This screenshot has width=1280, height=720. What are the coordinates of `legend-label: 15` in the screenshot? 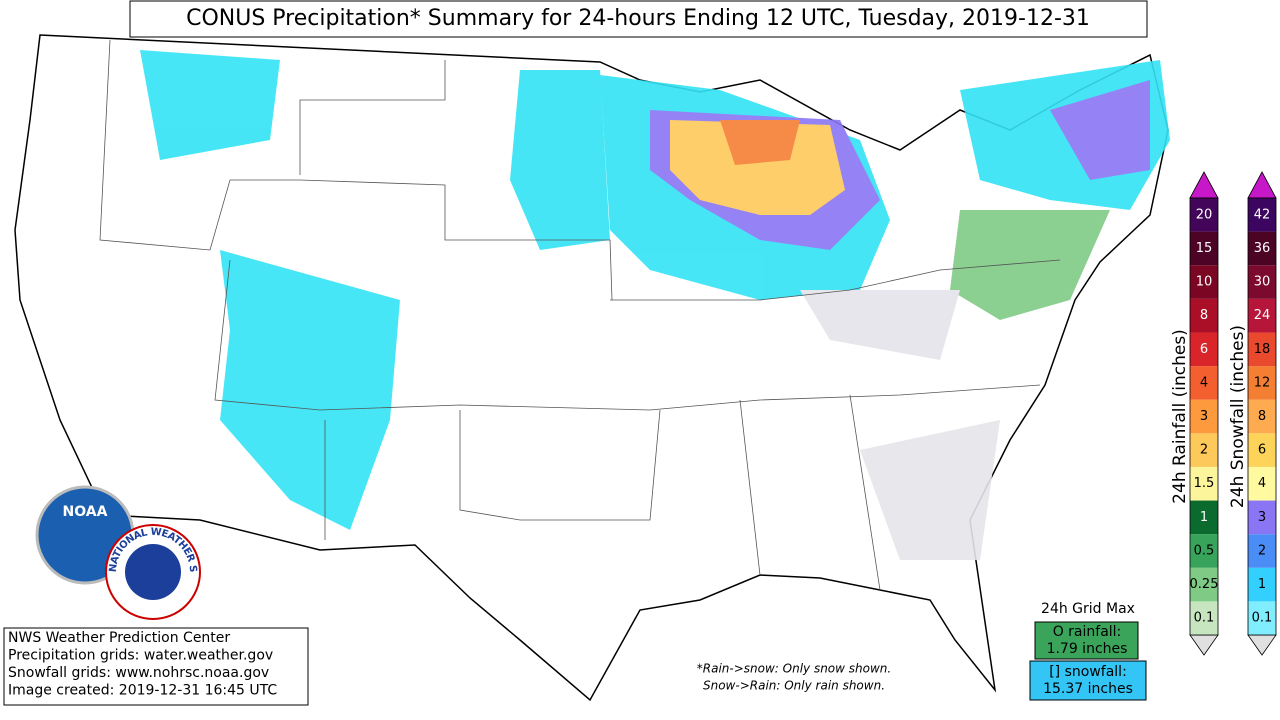 It's located at (1204, 248).